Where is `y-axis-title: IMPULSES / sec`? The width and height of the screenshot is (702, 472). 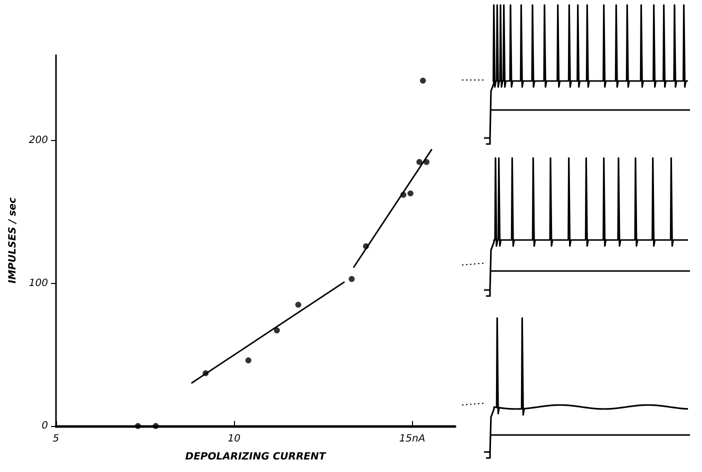
y-axis-title: IMPULSES / sec is located at coordinates (13, 240).